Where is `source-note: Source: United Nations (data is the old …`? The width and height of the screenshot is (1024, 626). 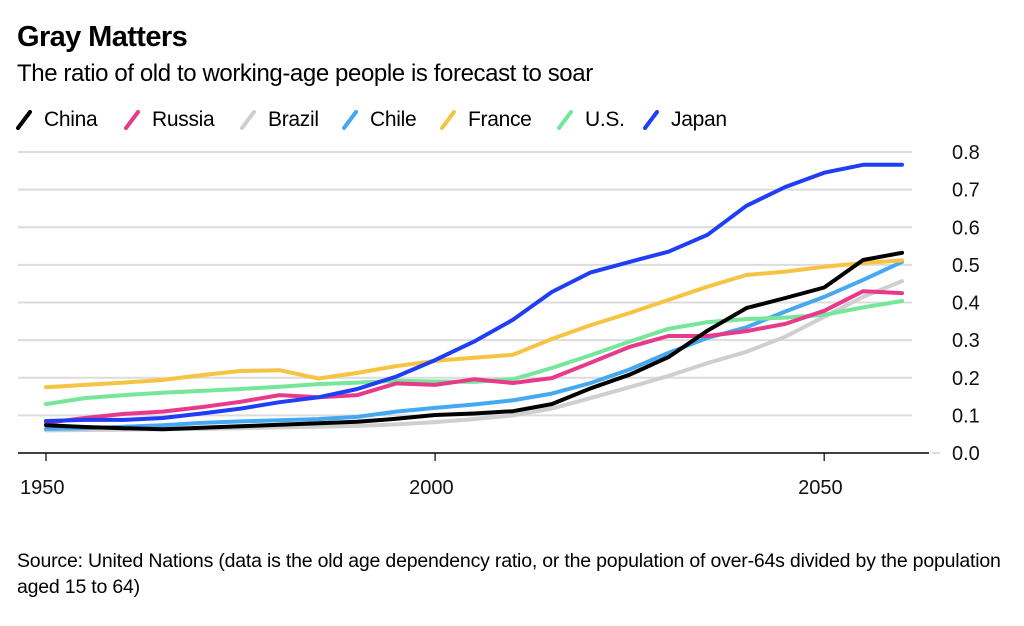 source-note: Source: United Nations (data is the old … is located at coordinates (509, 574).